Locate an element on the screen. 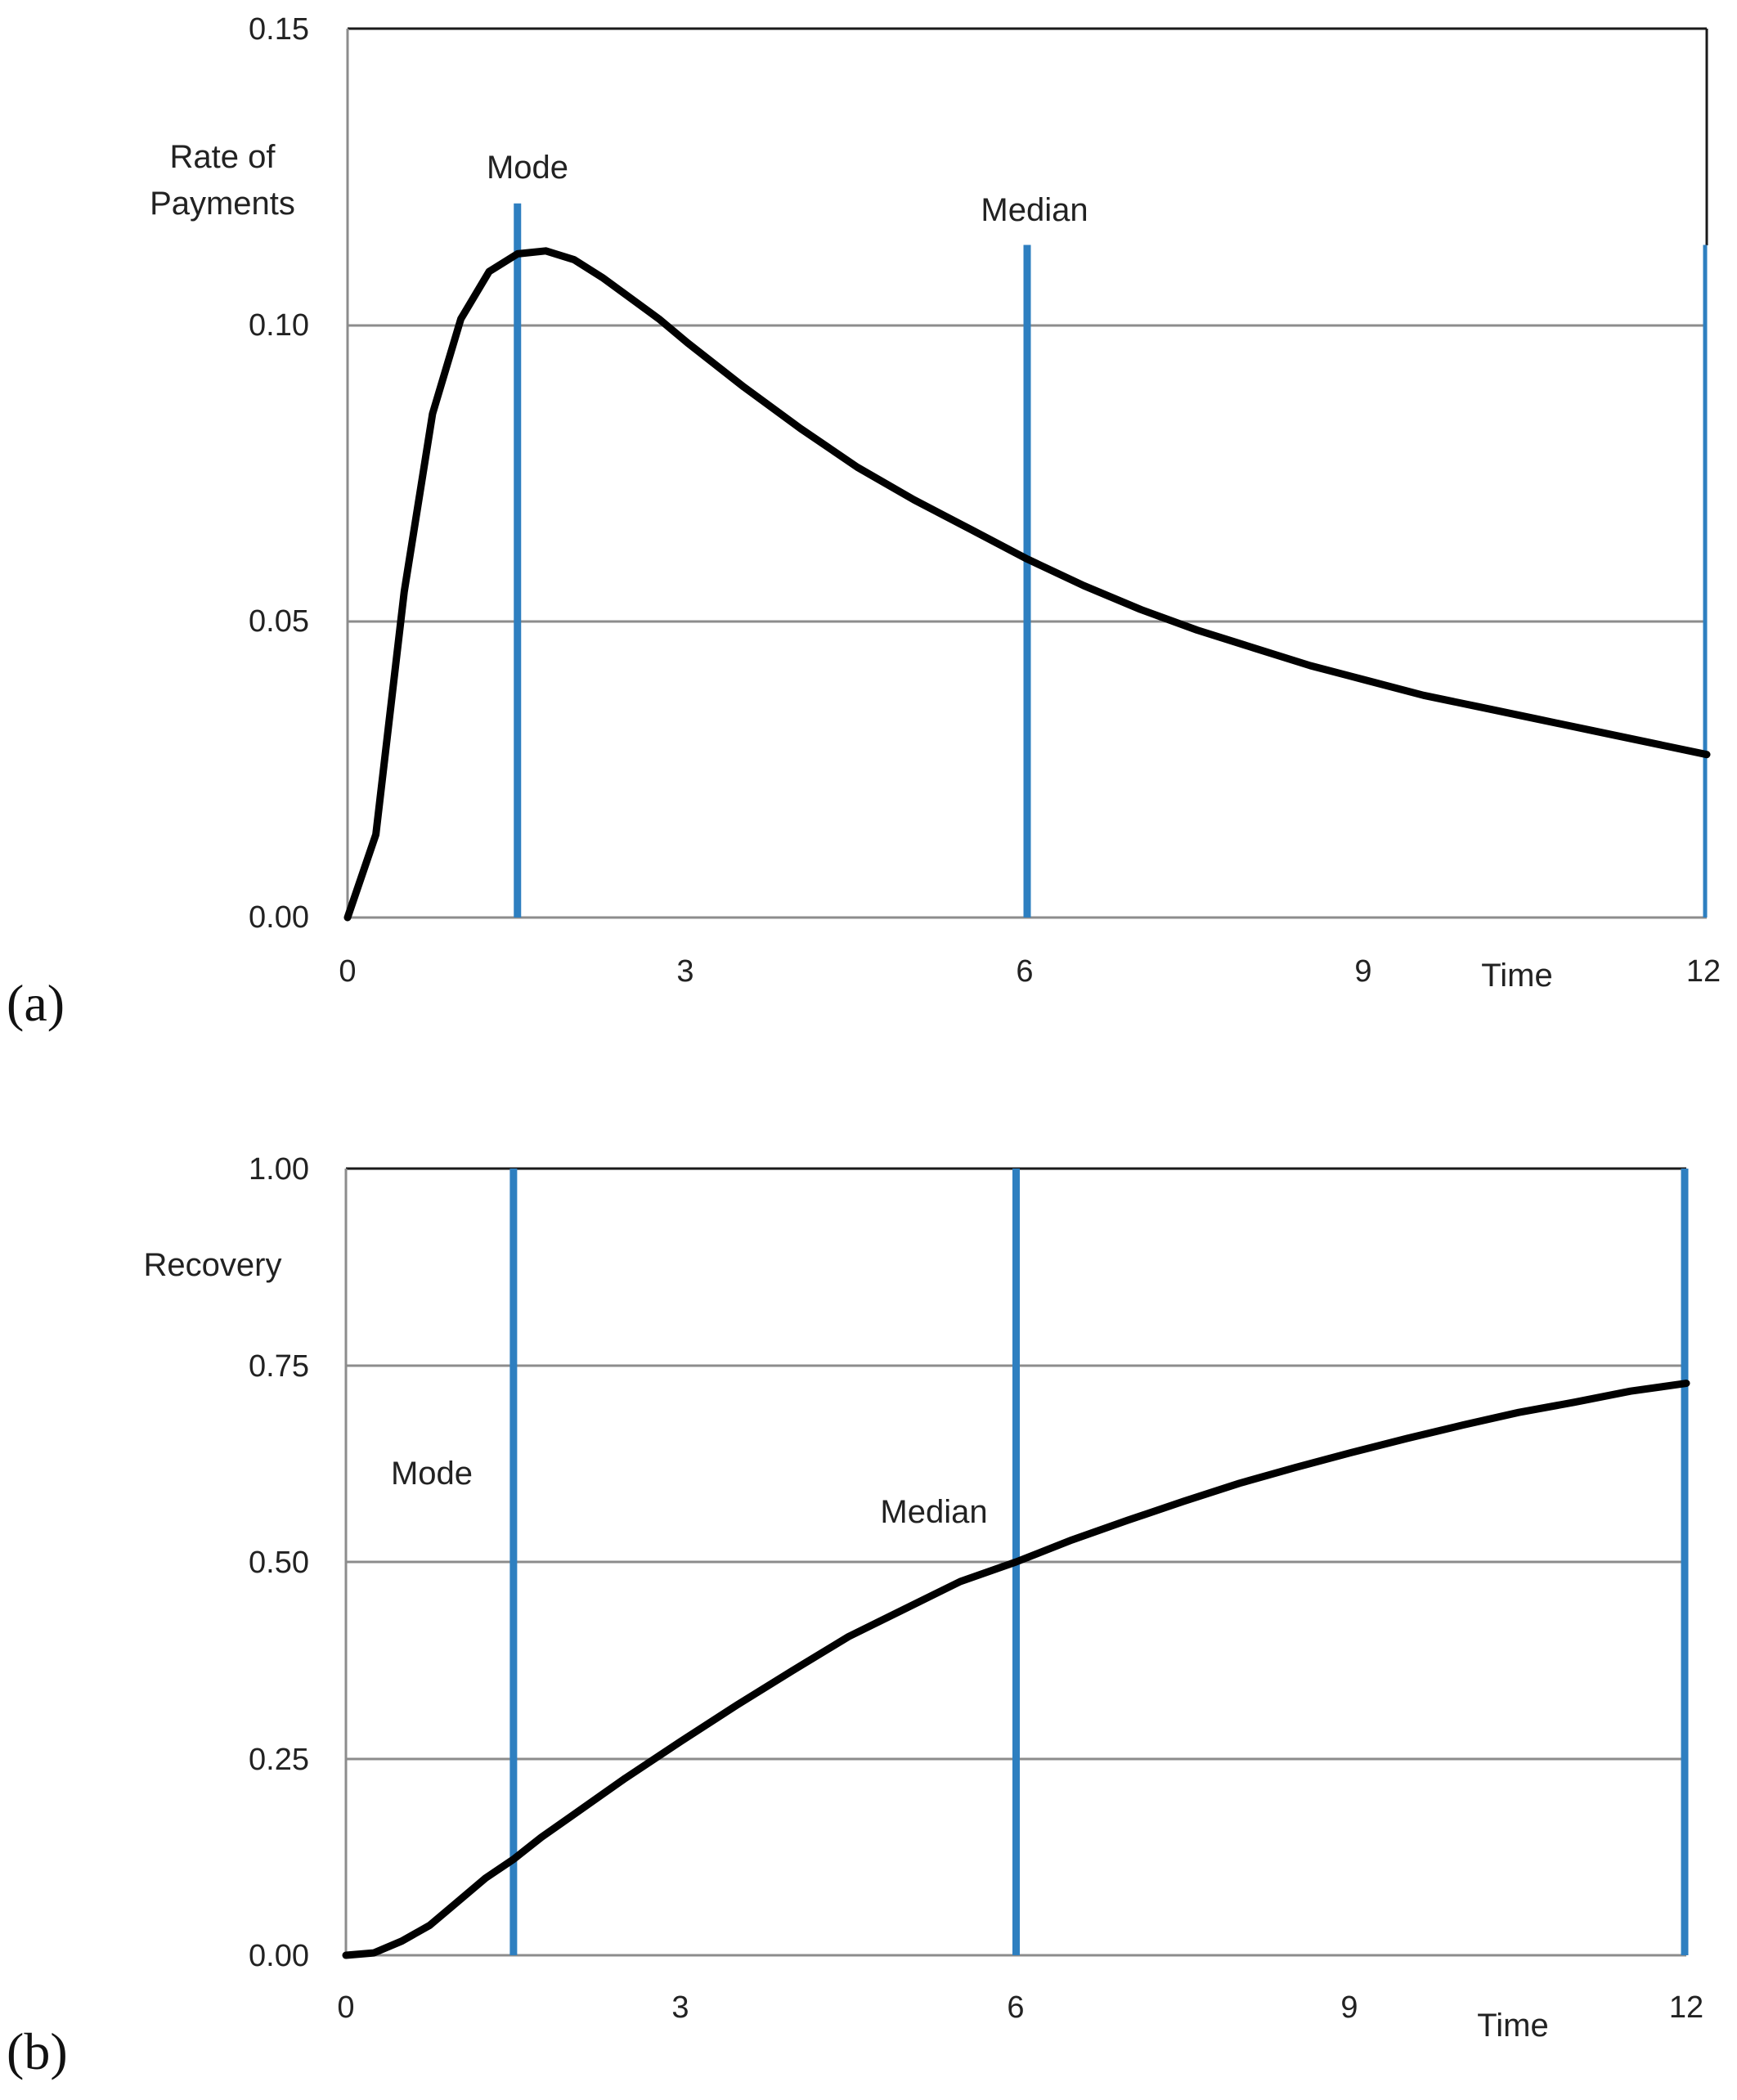 The image size is (1737, 2100). ylabel-a-line-2: Payments is located at coordinates (222, 204).